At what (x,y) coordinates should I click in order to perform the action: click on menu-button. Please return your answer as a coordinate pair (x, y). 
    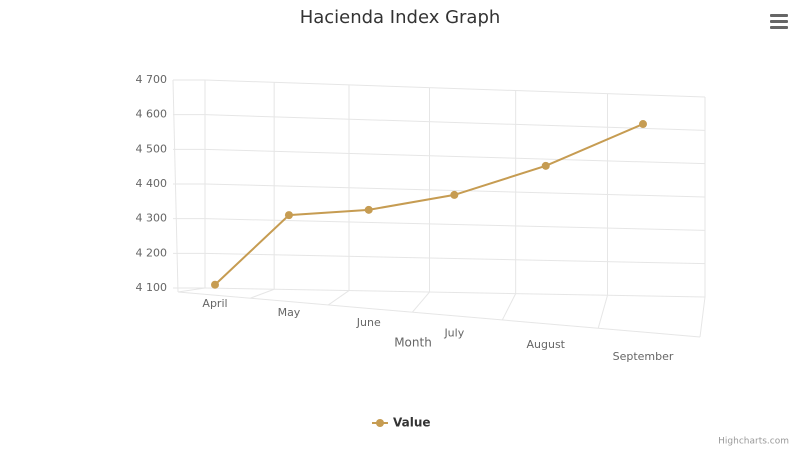
    Looking at the image, I should click on (779, 21).